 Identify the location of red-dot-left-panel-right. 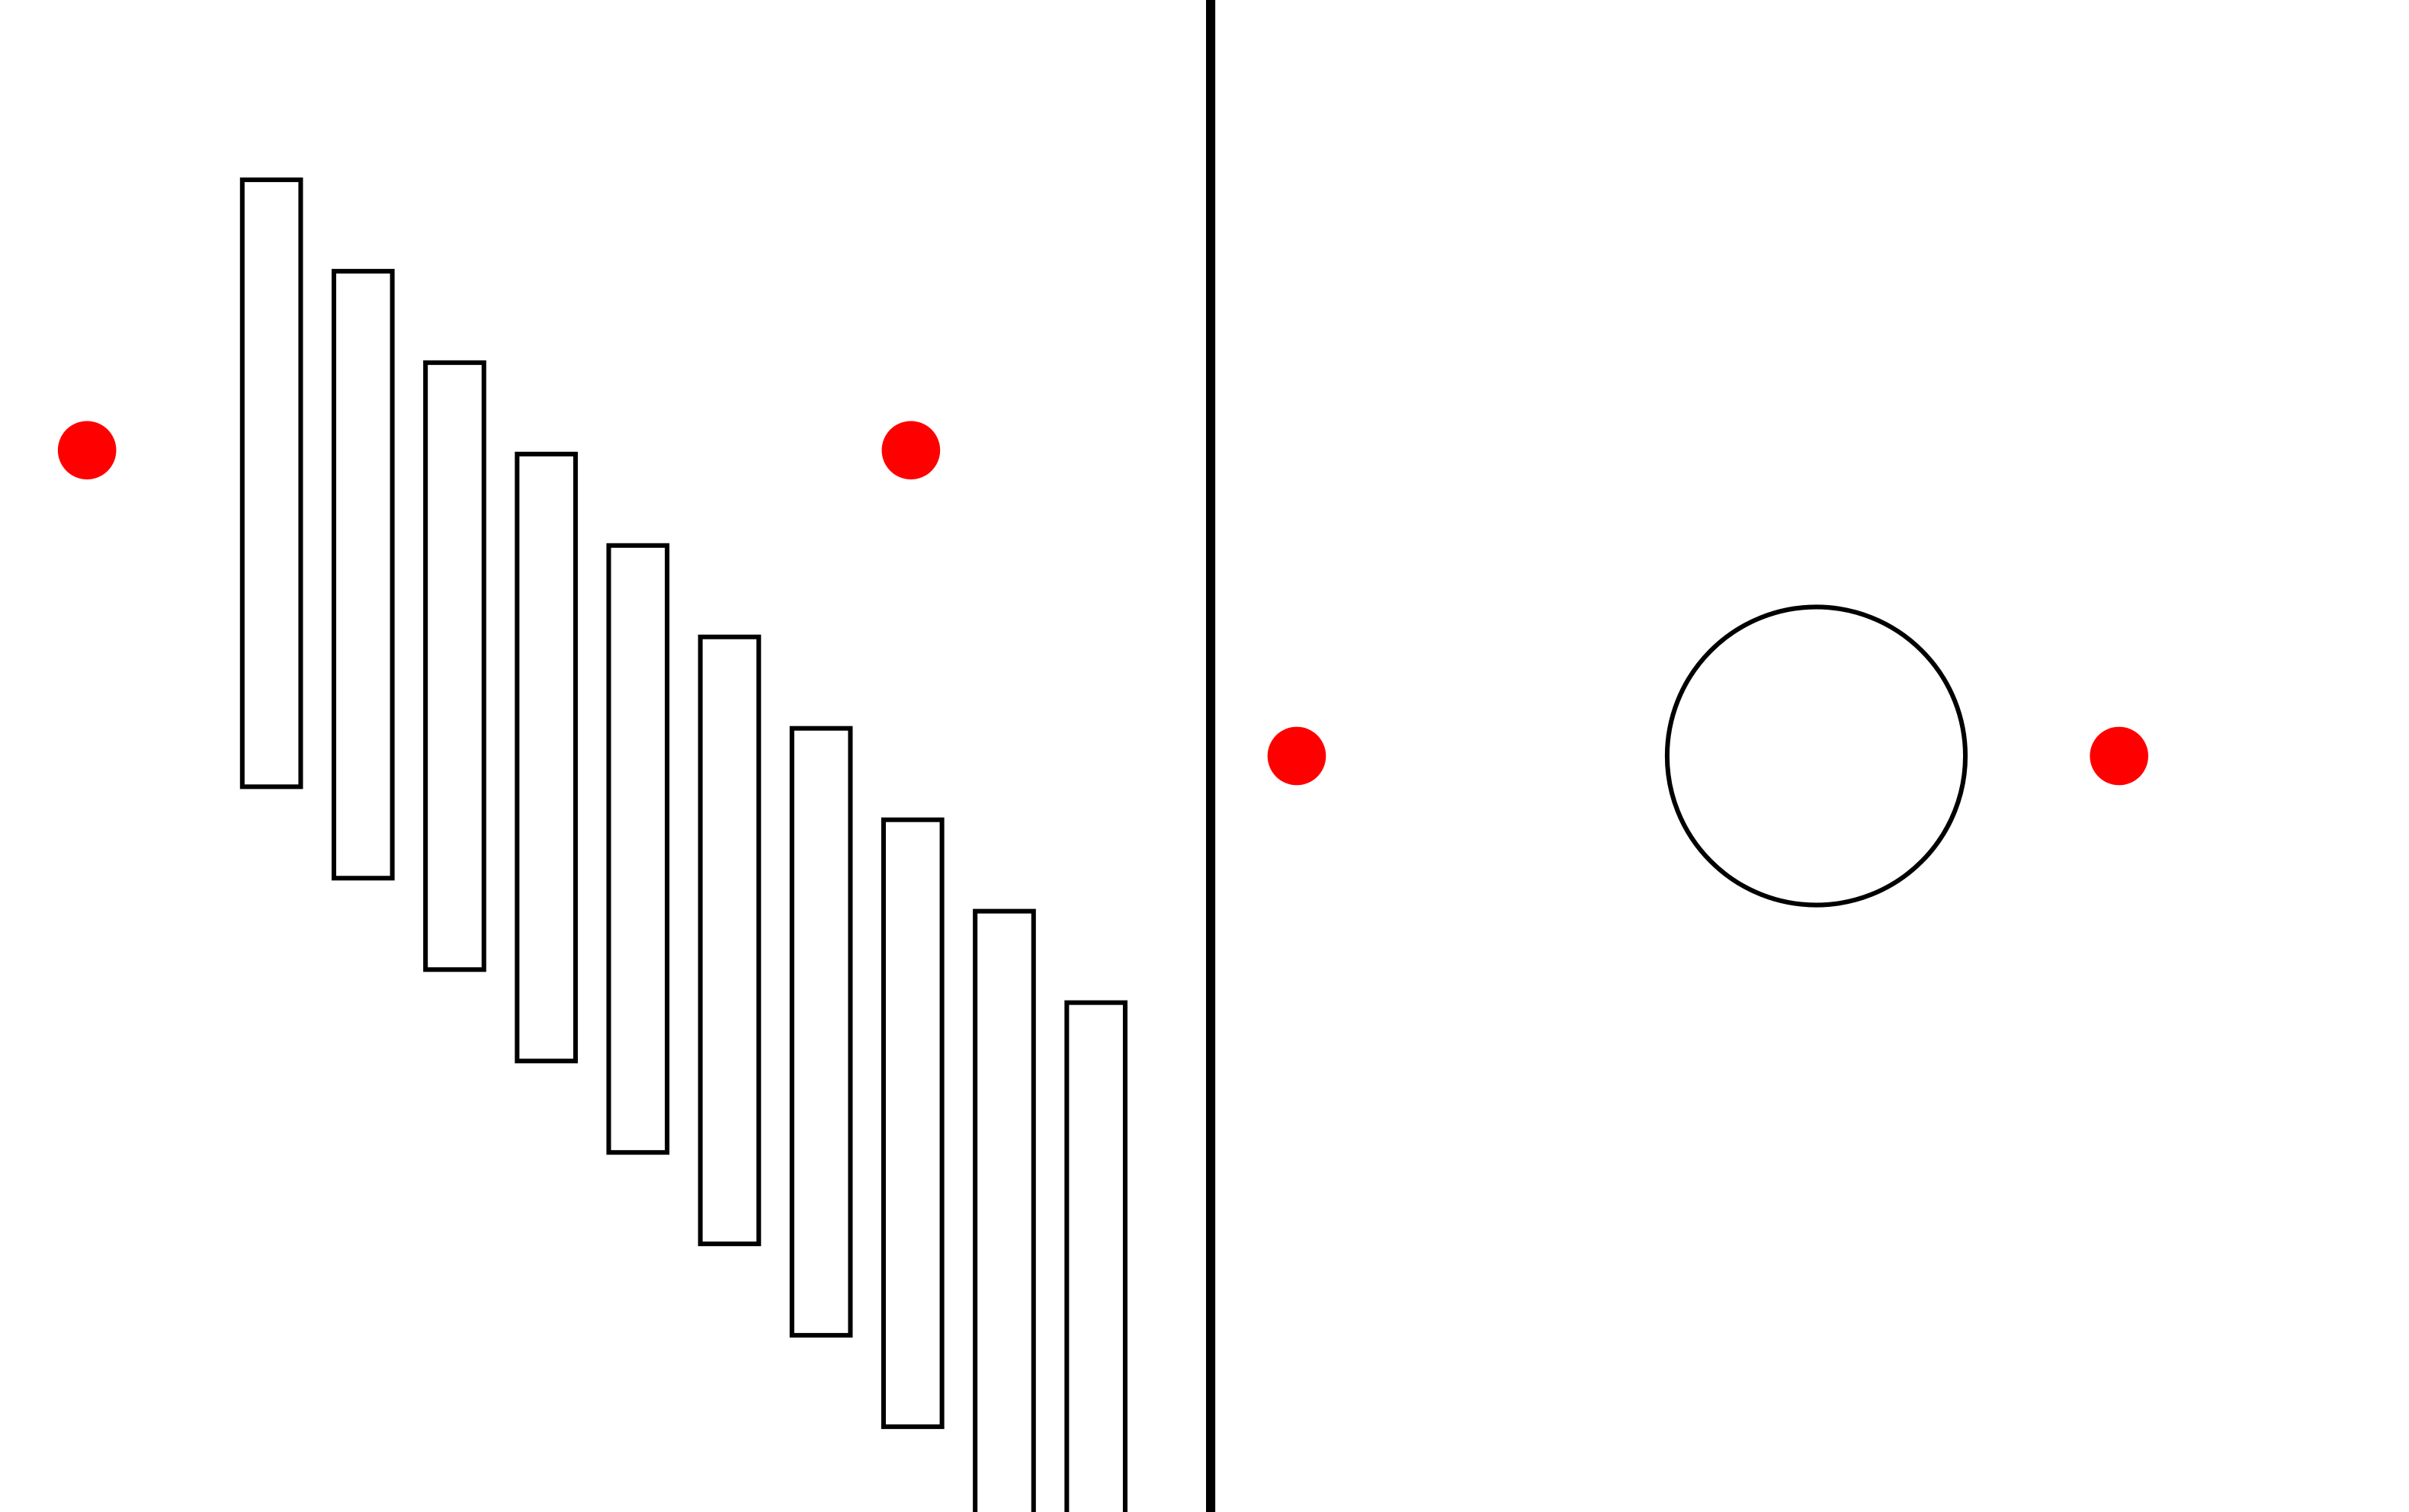
(911, 450).